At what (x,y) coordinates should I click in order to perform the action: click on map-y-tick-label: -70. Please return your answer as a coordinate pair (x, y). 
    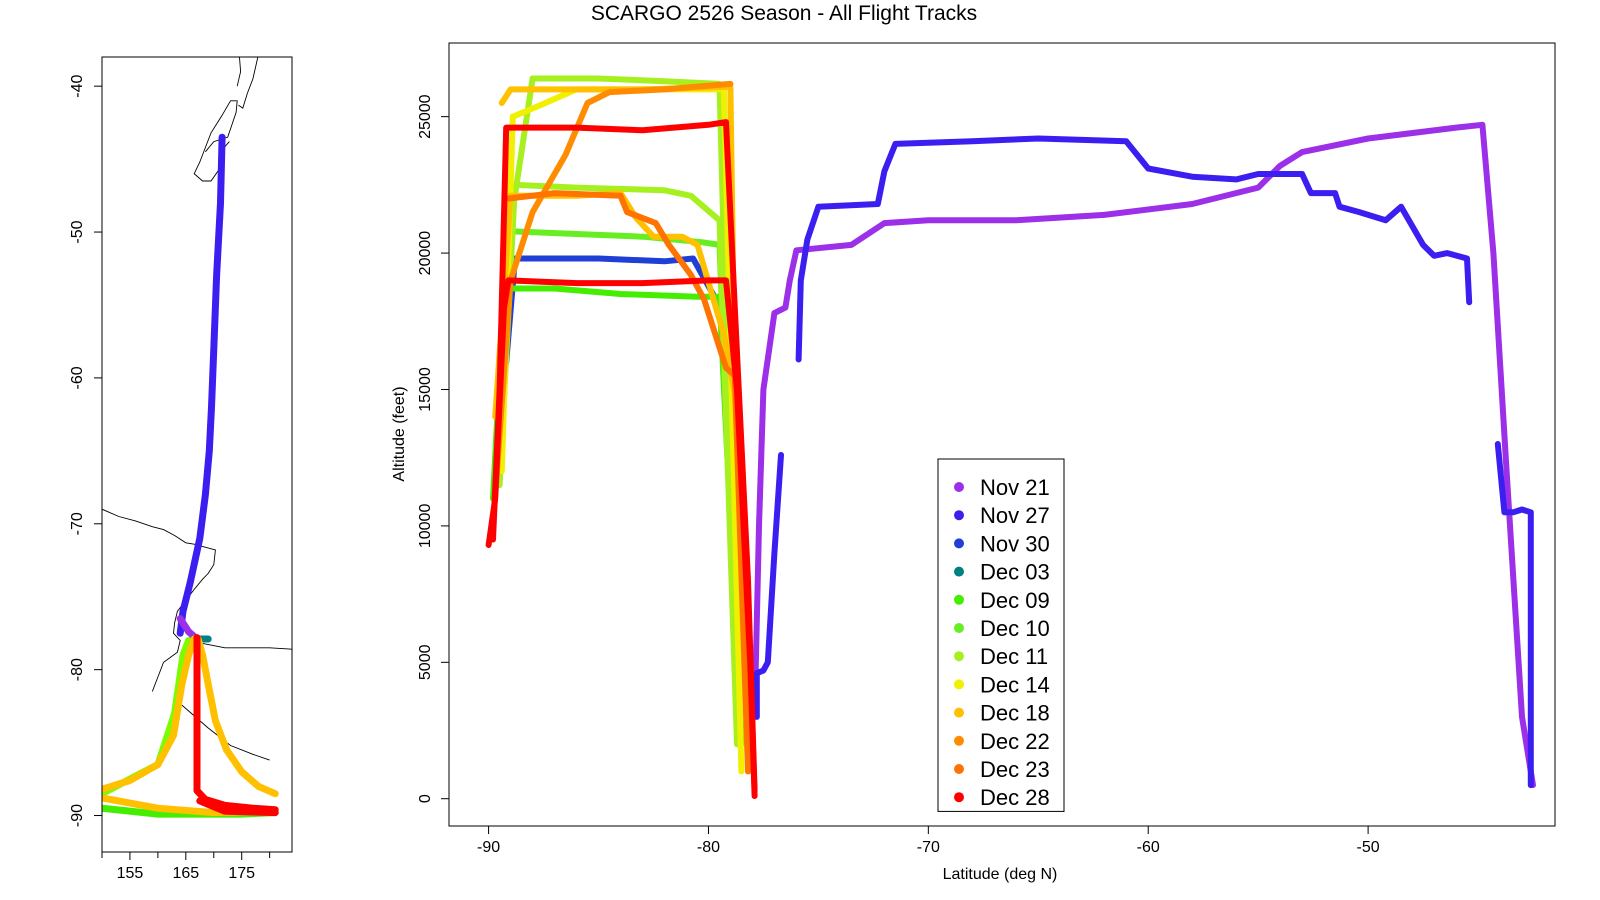
    Looking at the image, I should click on (77, 523).